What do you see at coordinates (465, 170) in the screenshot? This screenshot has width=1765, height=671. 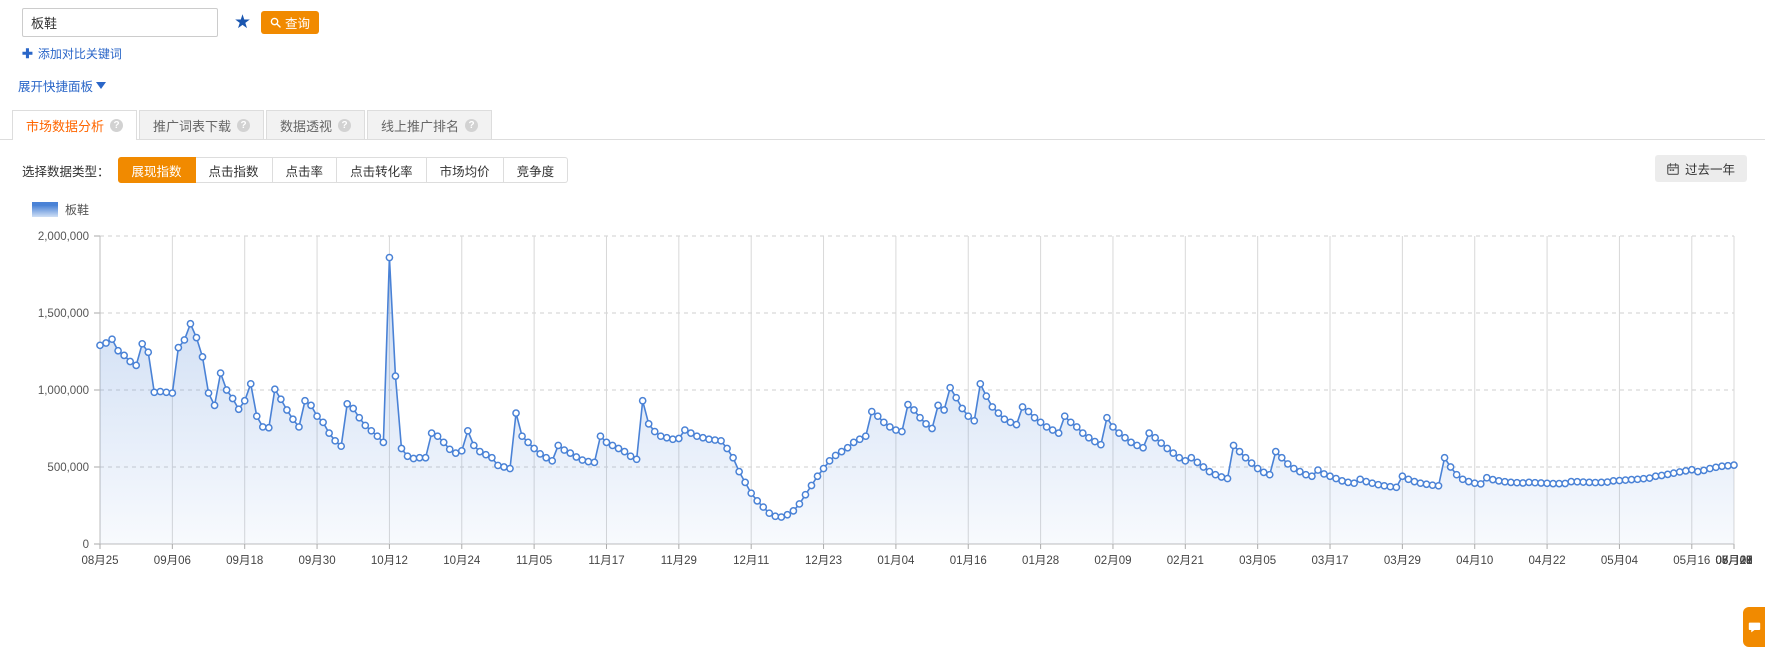 I see `data-type-option-market-price: 市场均价` at bounding box center [465, 170].